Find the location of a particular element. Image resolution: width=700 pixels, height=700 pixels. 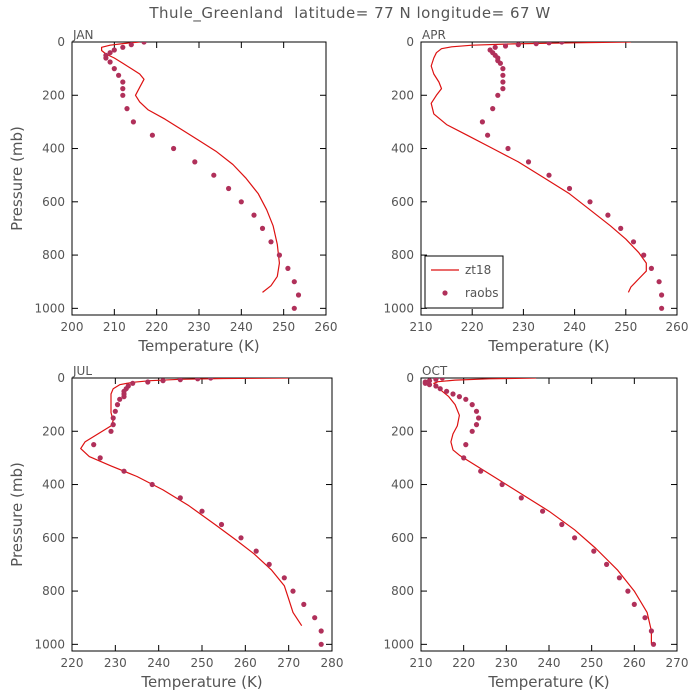

legend-box is located at coordinates (464, 282).